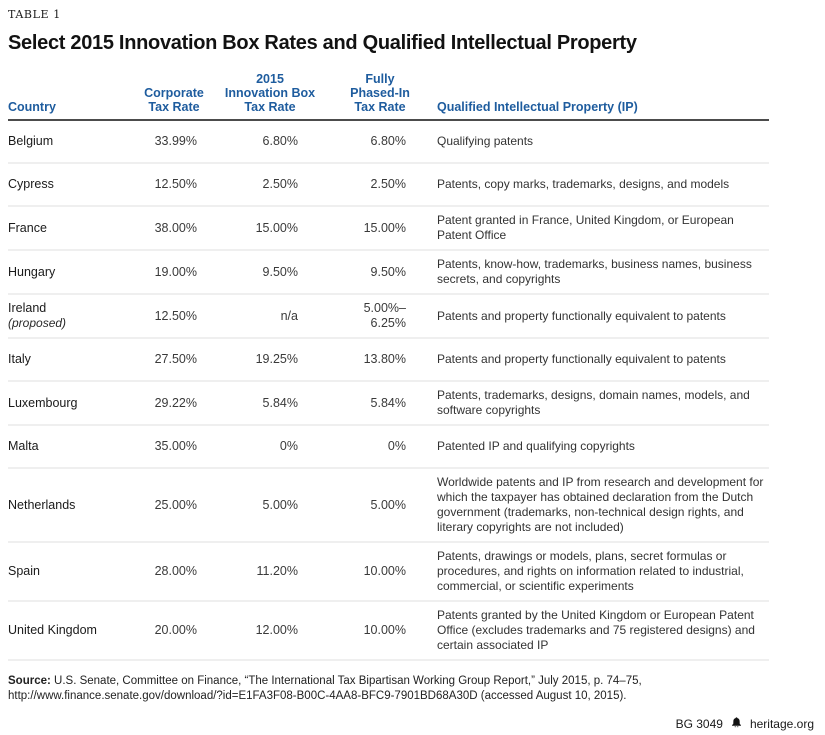 The height and width of the screenshot is (735, 825). I want to click on country-name: Spain, so click(24, 571).